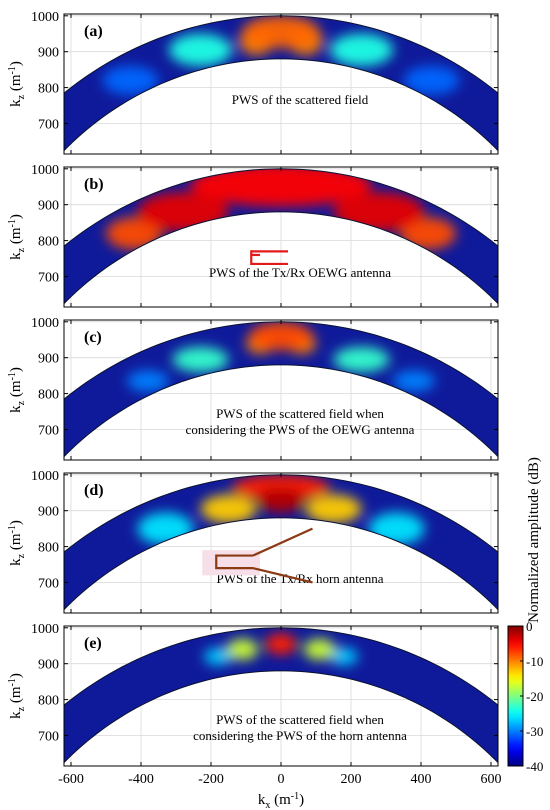 The height and width of the screenshot is (810, 550). I want to click on x-axis-label-exponent: -1, so click(295, 796).